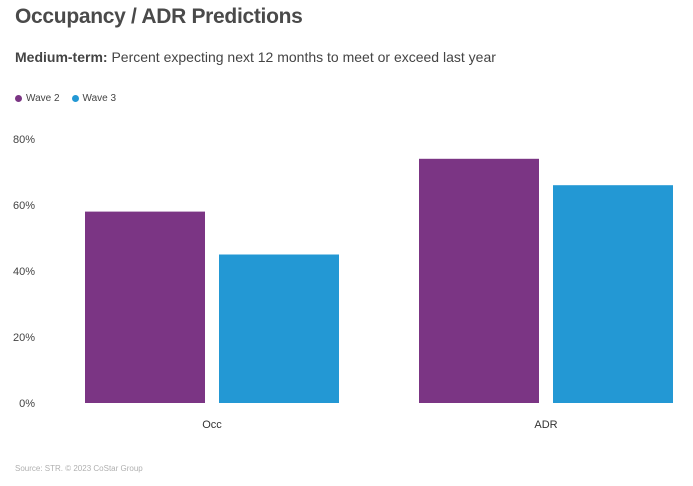 This screenshot has width=693, height=486. What do you see at coordinates (24, 206) in the screenshot?
I see `y-tick-label: 60%` at bounding box center [24, 206].